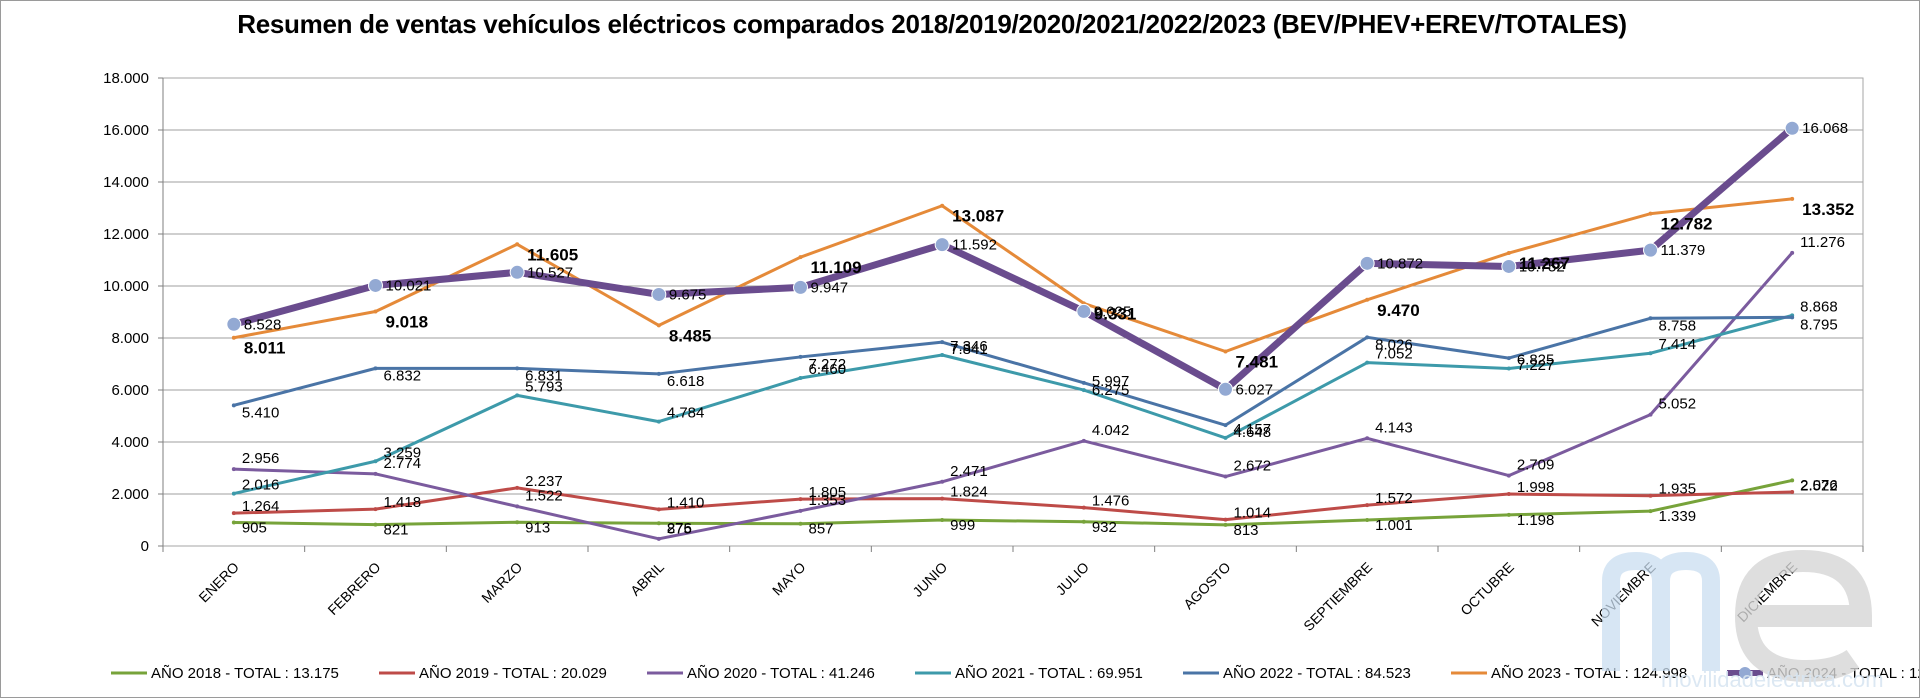 The width and height of the screenshot is (1920, 698). I want to click on data-label: 8.868, so click(1819, 306).